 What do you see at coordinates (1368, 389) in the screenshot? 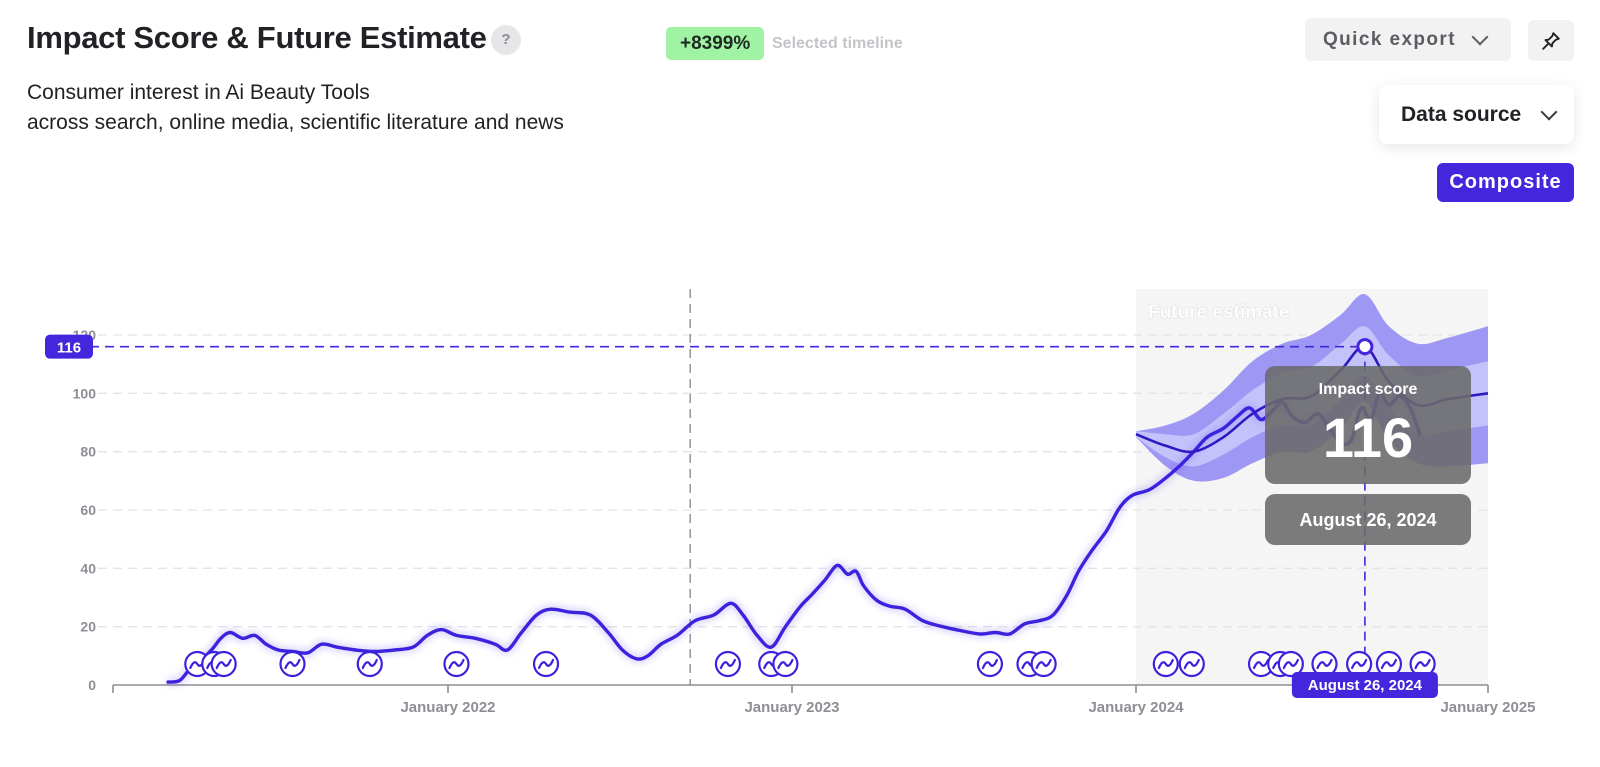
I see `tooltip-title: Impact score` at bounding box center [1368, 389].